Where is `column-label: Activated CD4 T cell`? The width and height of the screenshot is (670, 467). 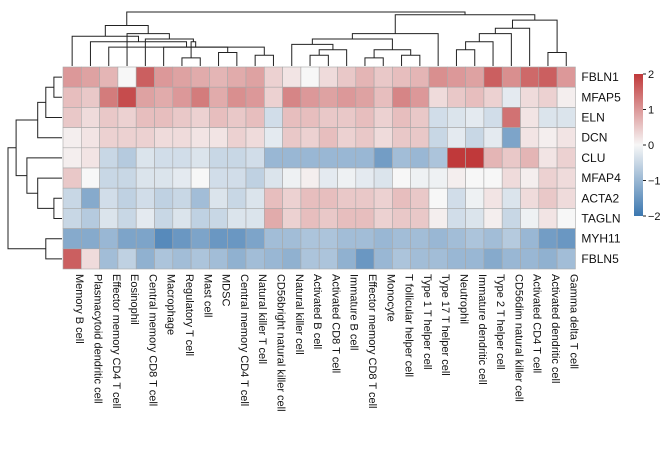 column-label: Activated CD4 T cell is located at coordinates (537, 323).